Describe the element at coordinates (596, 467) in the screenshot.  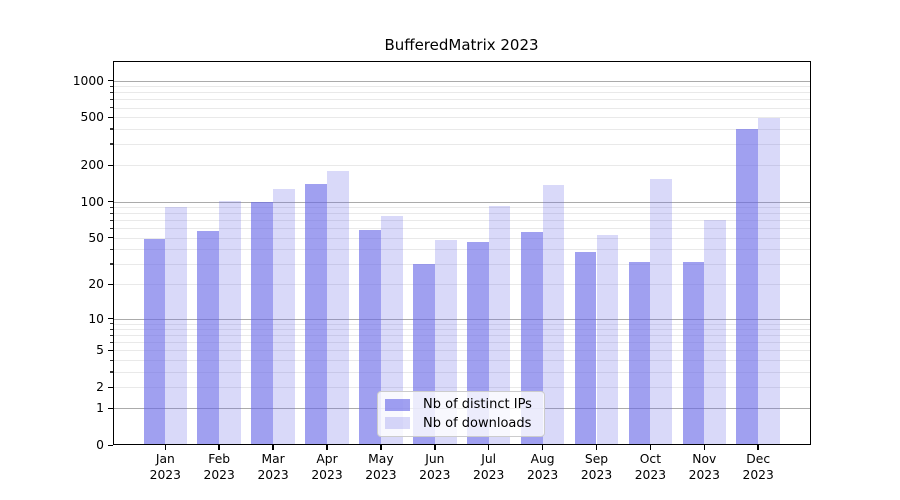
I see `x-tick-label: Sep 2023` at that location.